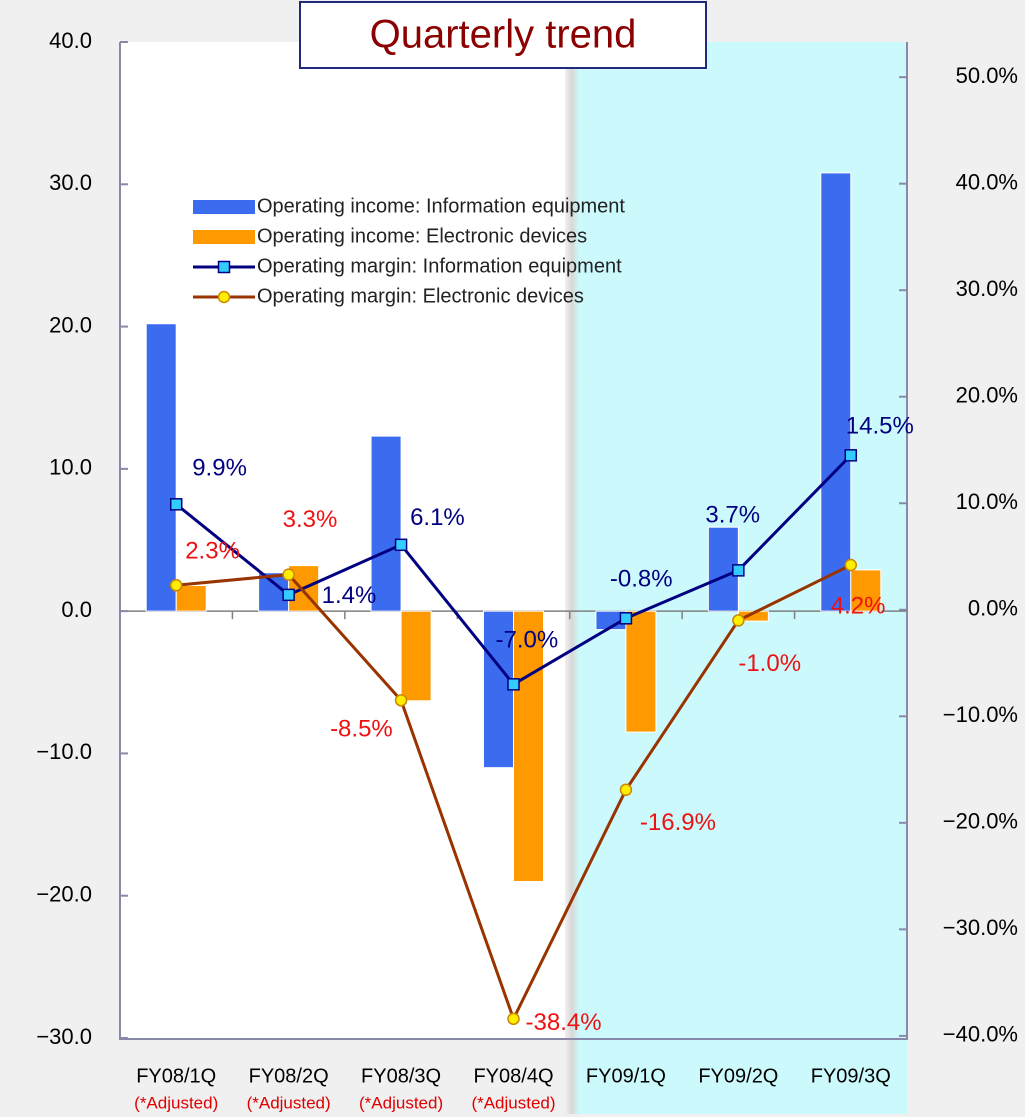 The height and width of the screenshot is (1117, 1025). I want to click on data-label: 6.1%, so click(437, 517).